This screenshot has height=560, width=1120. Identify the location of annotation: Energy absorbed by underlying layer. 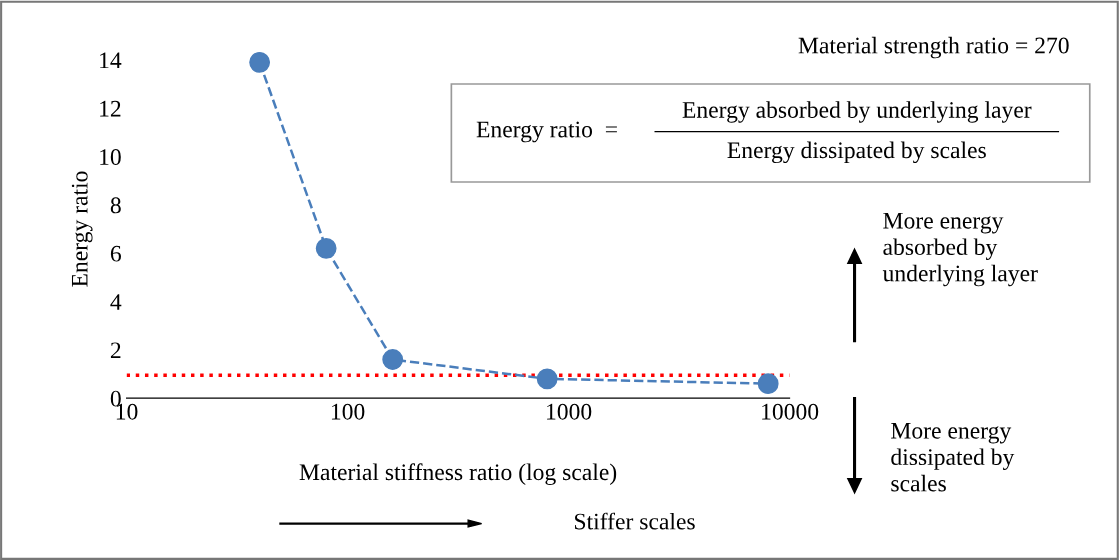
(857, 112).